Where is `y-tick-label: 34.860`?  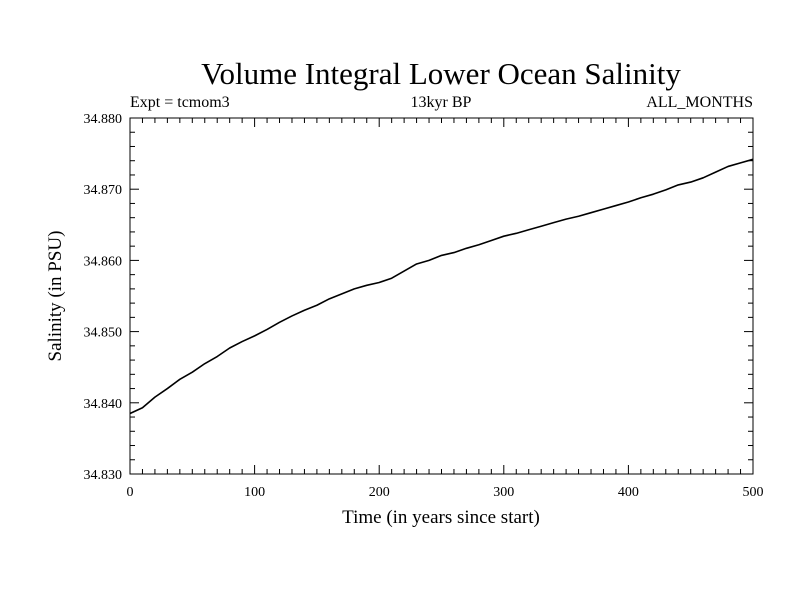 y-tick-label: 34.860 is located at coordinates (103, 261).